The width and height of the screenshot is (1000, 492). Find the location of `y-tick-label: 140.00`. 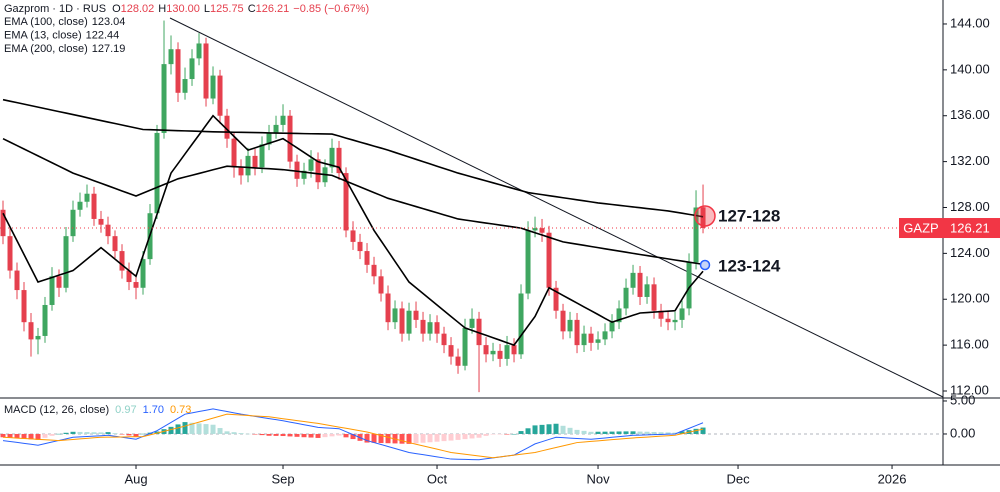

y-tick-label: 140.00 is located at coordinates (970, 68).